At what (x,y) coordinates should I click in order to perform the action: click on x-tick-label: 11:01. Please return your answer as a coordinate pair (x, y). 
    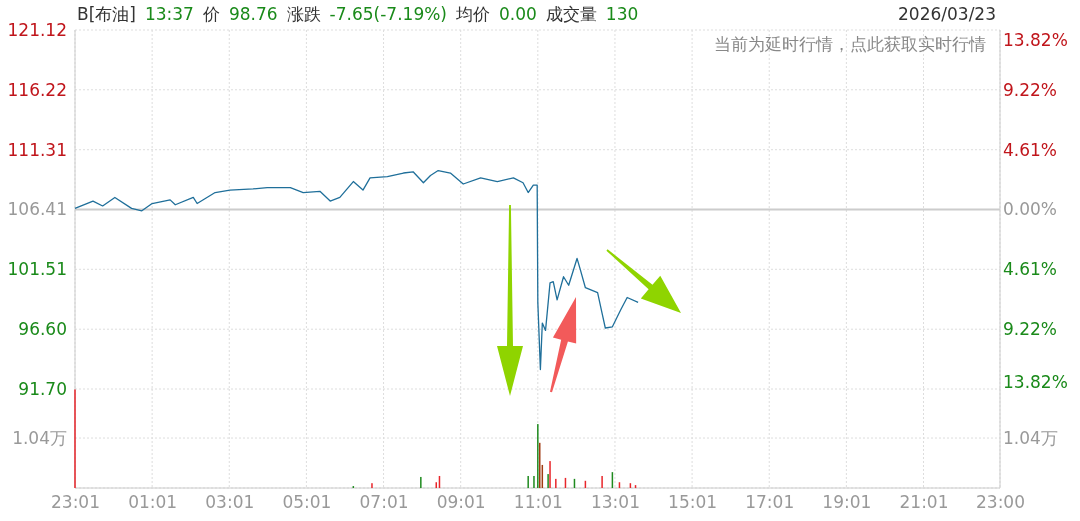
    Looking at the image, I should click on (538, 502).